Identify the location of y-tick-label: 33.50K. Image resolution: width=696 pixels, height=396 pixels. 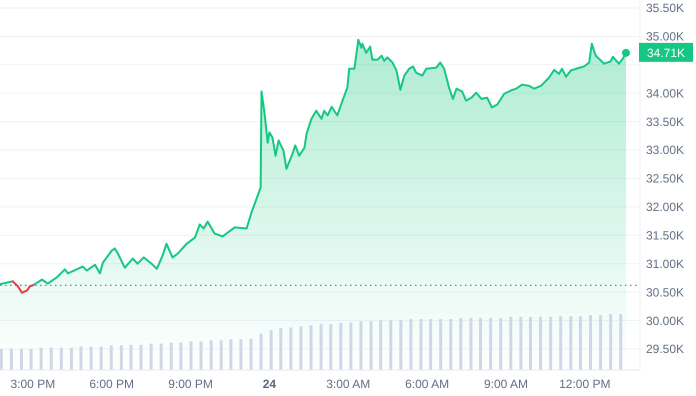
(665, 121).